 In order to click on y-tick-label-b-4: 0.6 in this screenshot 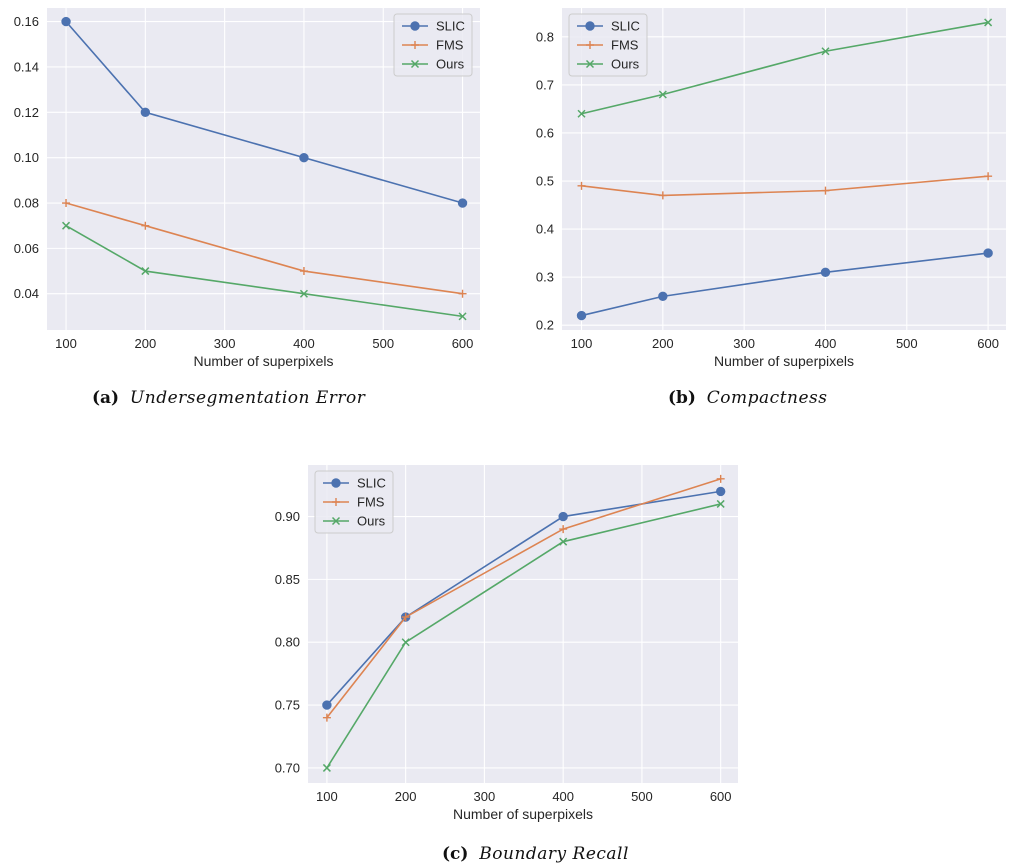, I will do `click(545, 132)`.